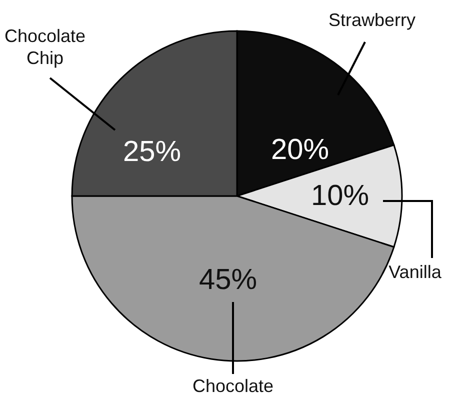 Image resolution: width=473 pixels, height=406 pixels. I want to click on data-label: 10%, so click(340, 196).